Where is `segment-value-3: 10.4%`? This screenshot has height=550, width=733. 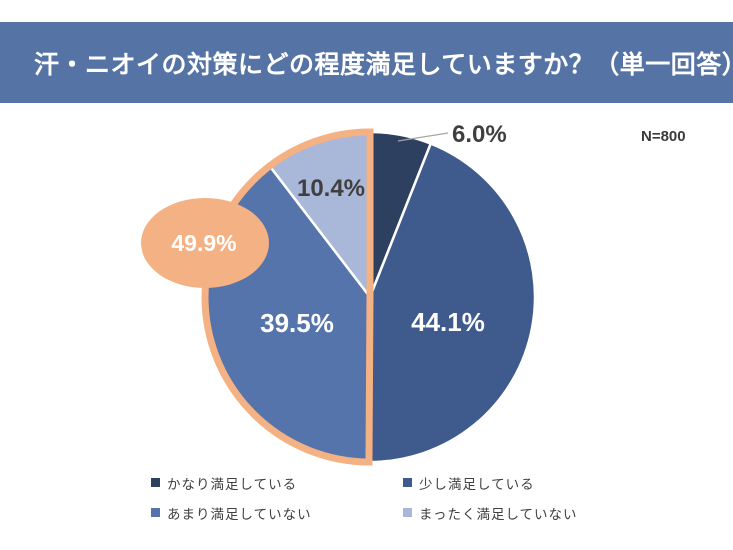 segment-value-3: 10.4% is located at coordinates (331, 188).